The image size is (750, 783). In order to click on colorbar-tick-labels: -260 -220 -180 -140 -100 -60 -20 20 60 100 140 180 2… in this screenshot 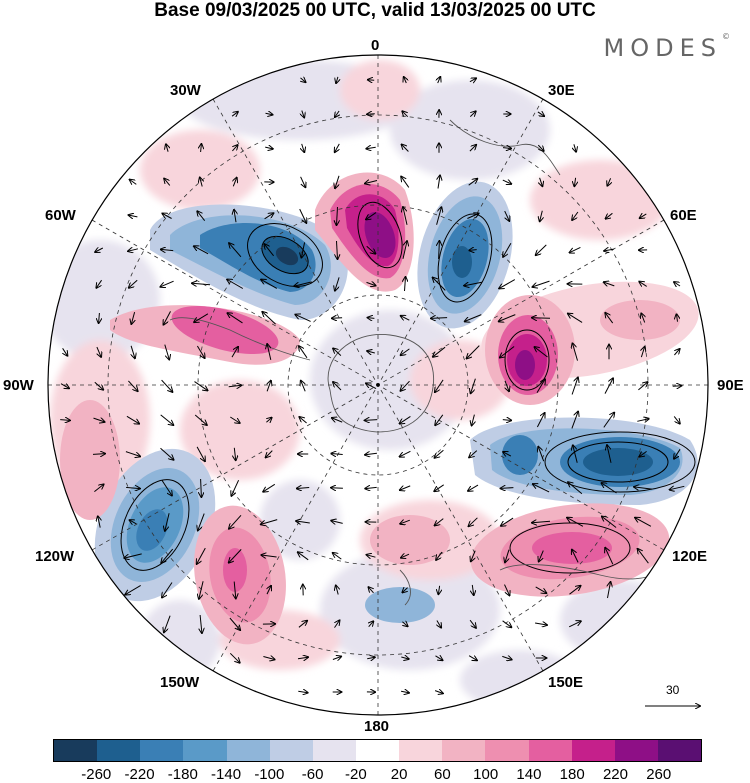, I will do `click(377, 774)`.